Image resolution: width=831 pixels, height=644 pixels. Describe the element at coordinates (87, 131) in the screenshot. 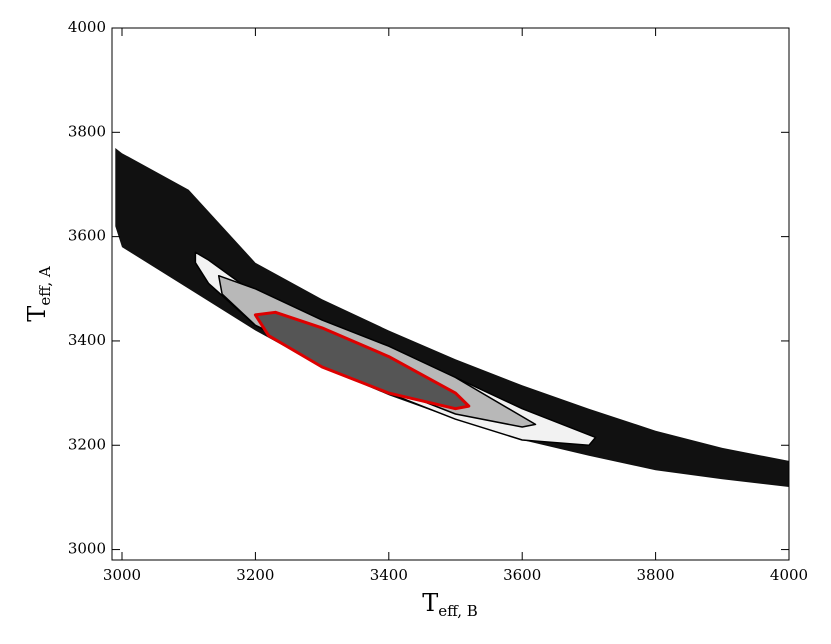

I see `y-tick-label: 3800` at that location.